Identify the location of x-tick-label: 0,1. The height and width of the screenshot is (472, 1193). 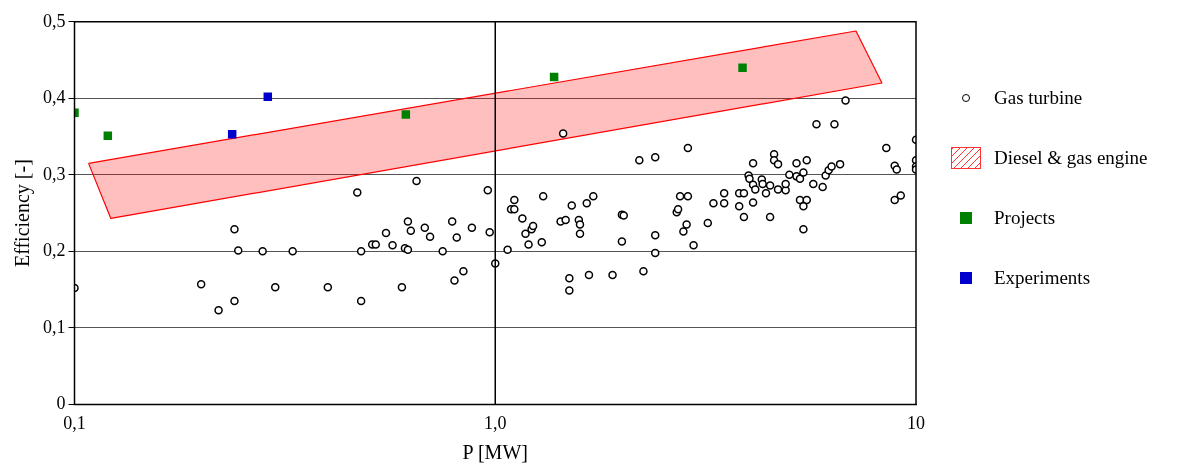
(74, 422).